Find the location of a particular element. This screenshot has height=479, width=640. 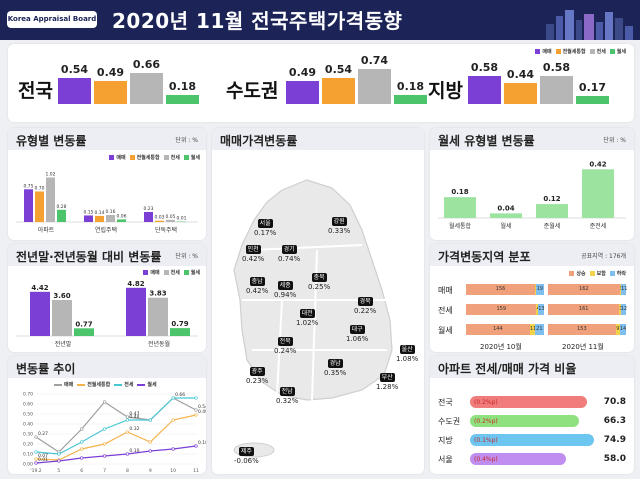

map-region-6: 충북 0.25% is located at coordinates (319, 278).